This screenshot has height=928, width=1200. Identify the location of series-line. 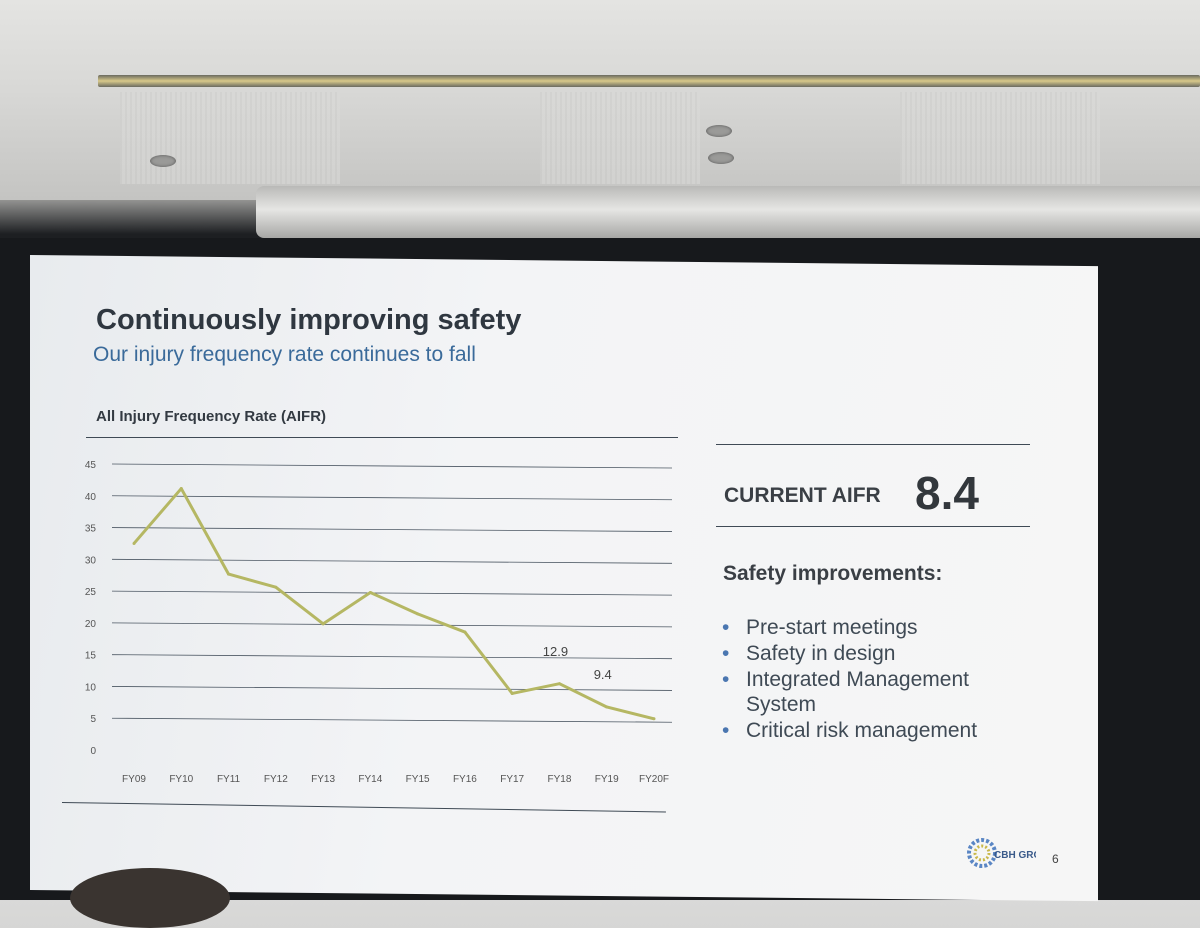
(393, 604).